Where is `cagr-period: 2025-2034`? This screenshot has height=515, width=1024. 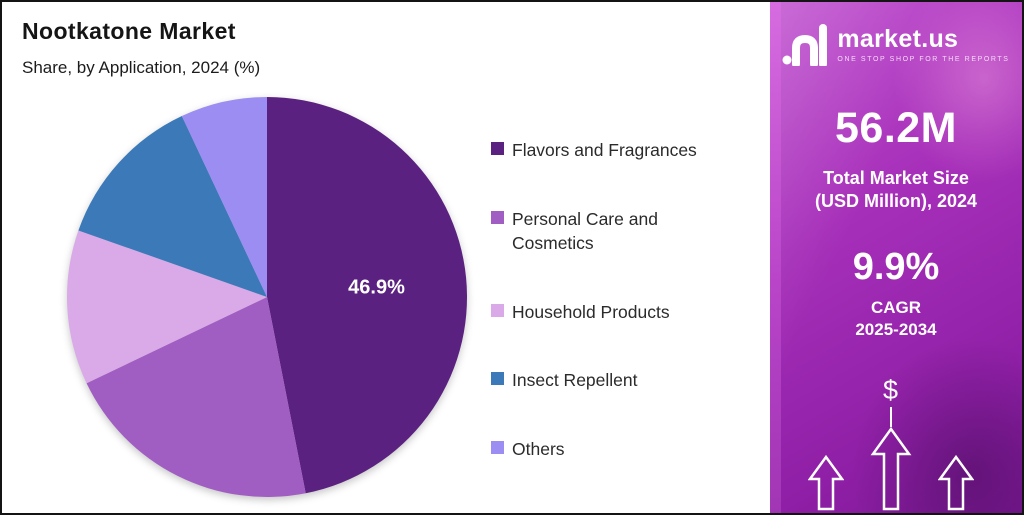 cagr-period: 2025-2034 is located at coordinates (896, 329).